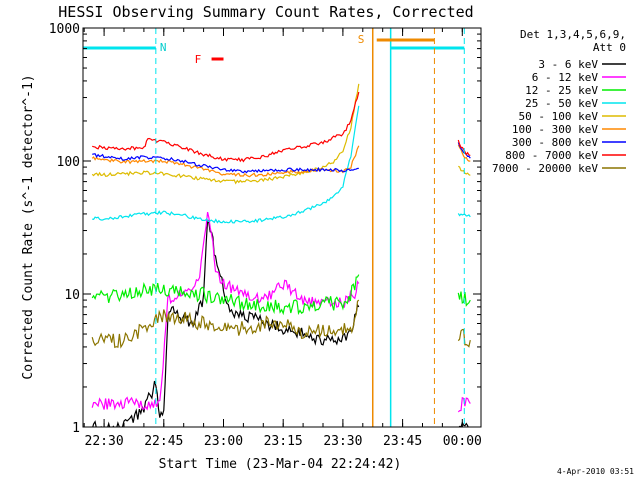  I want to click on x-tick-label: 22:45, so click(163, 441).